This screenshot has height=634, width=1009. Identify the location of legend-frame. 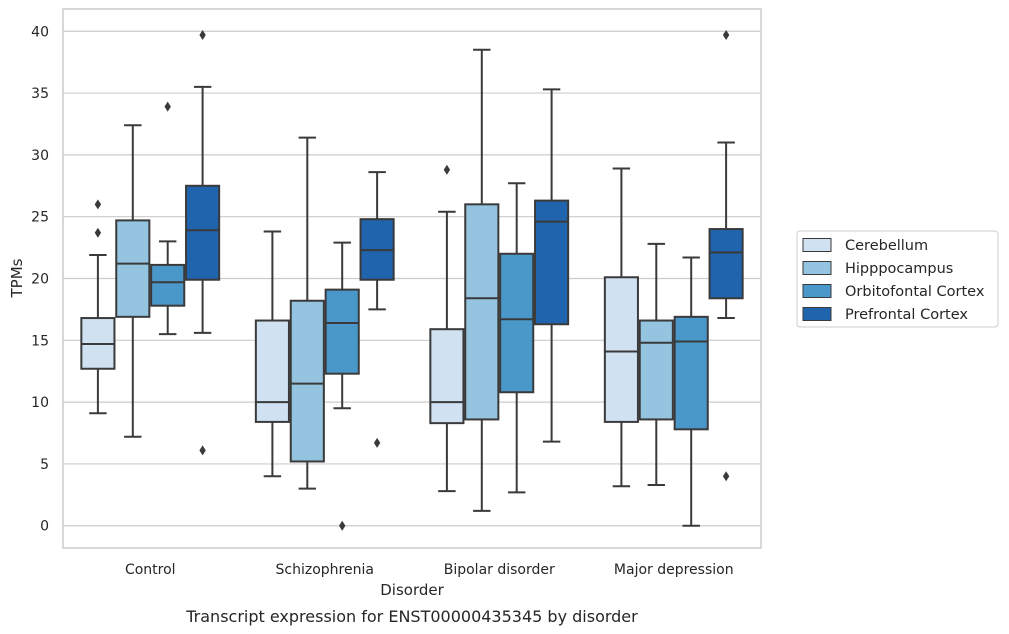
(897, 279).